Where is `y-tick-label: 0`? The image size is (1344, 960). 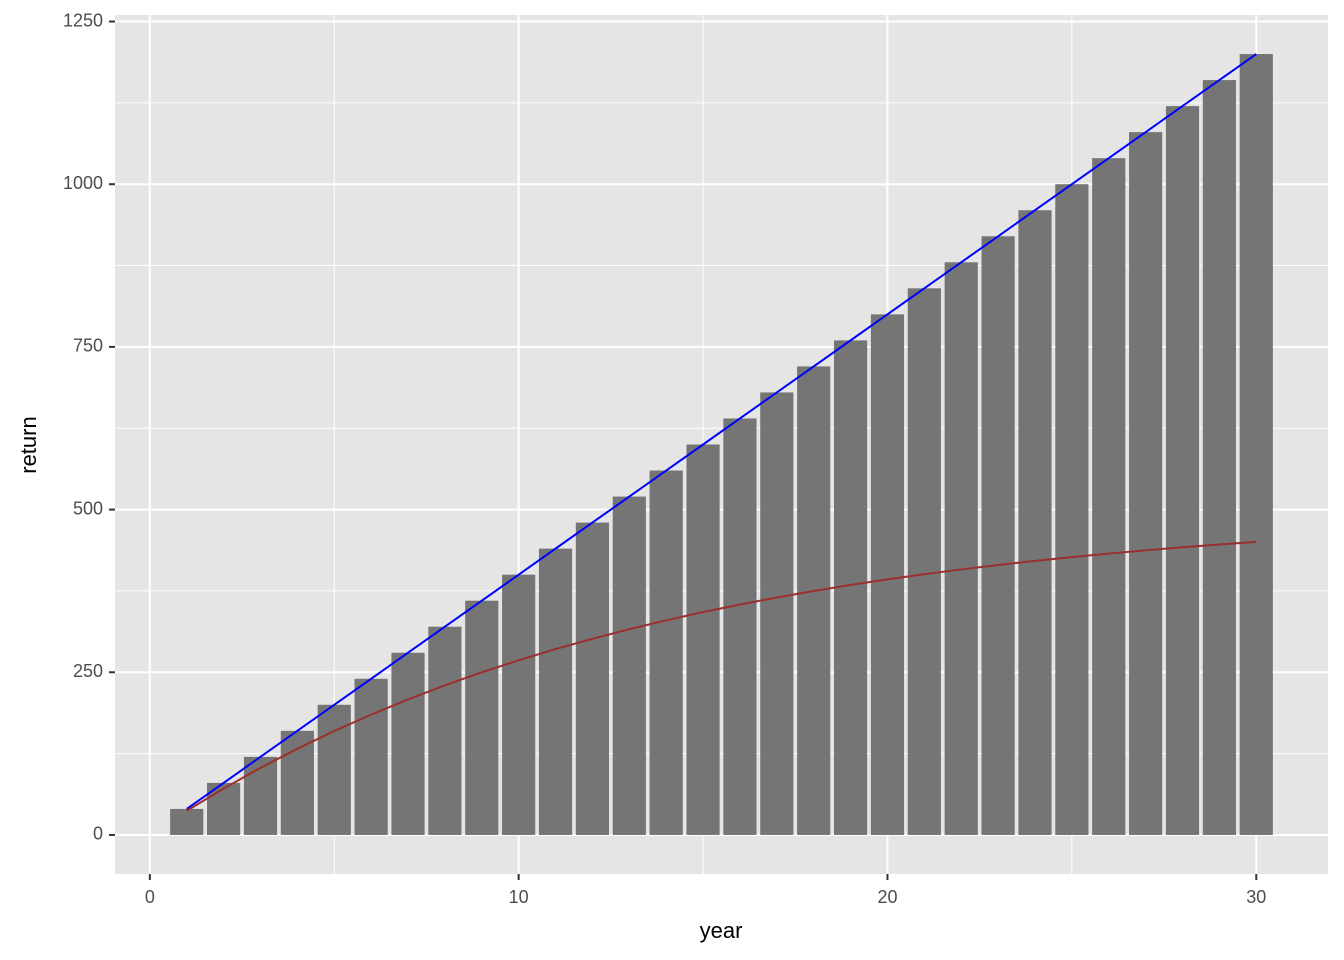 y-tick-label: 0 is located at coordinates (98, 834).